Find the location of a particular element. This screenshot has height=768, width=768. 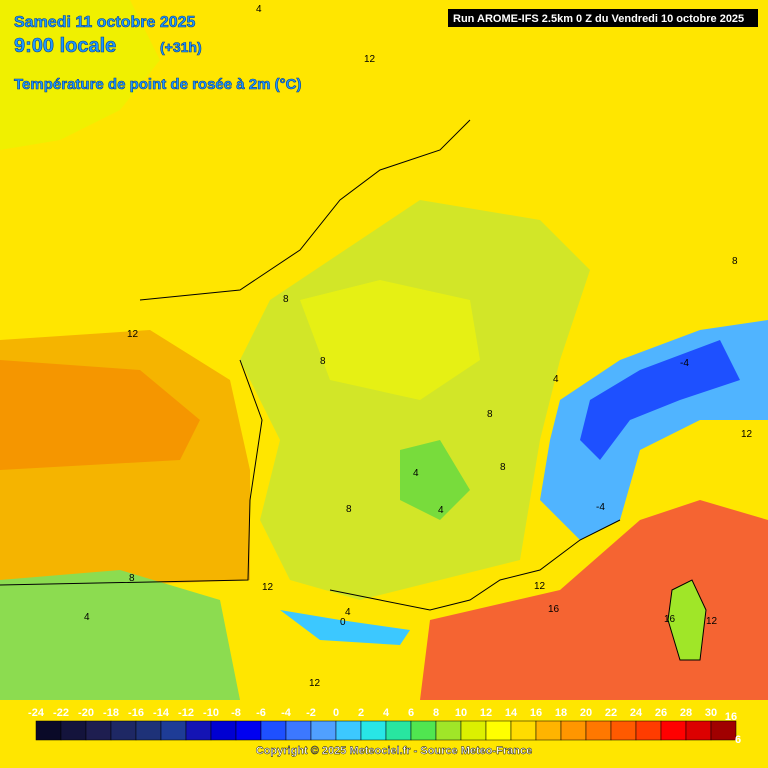

legend-label: -2 is located at coordinates (311, 713).